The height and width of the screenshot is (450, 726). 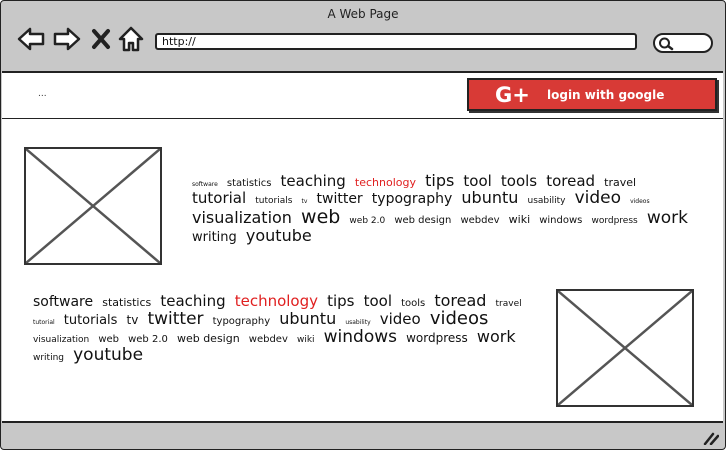 I want to click on image-placeholder-left, so click(x=93, y=206).